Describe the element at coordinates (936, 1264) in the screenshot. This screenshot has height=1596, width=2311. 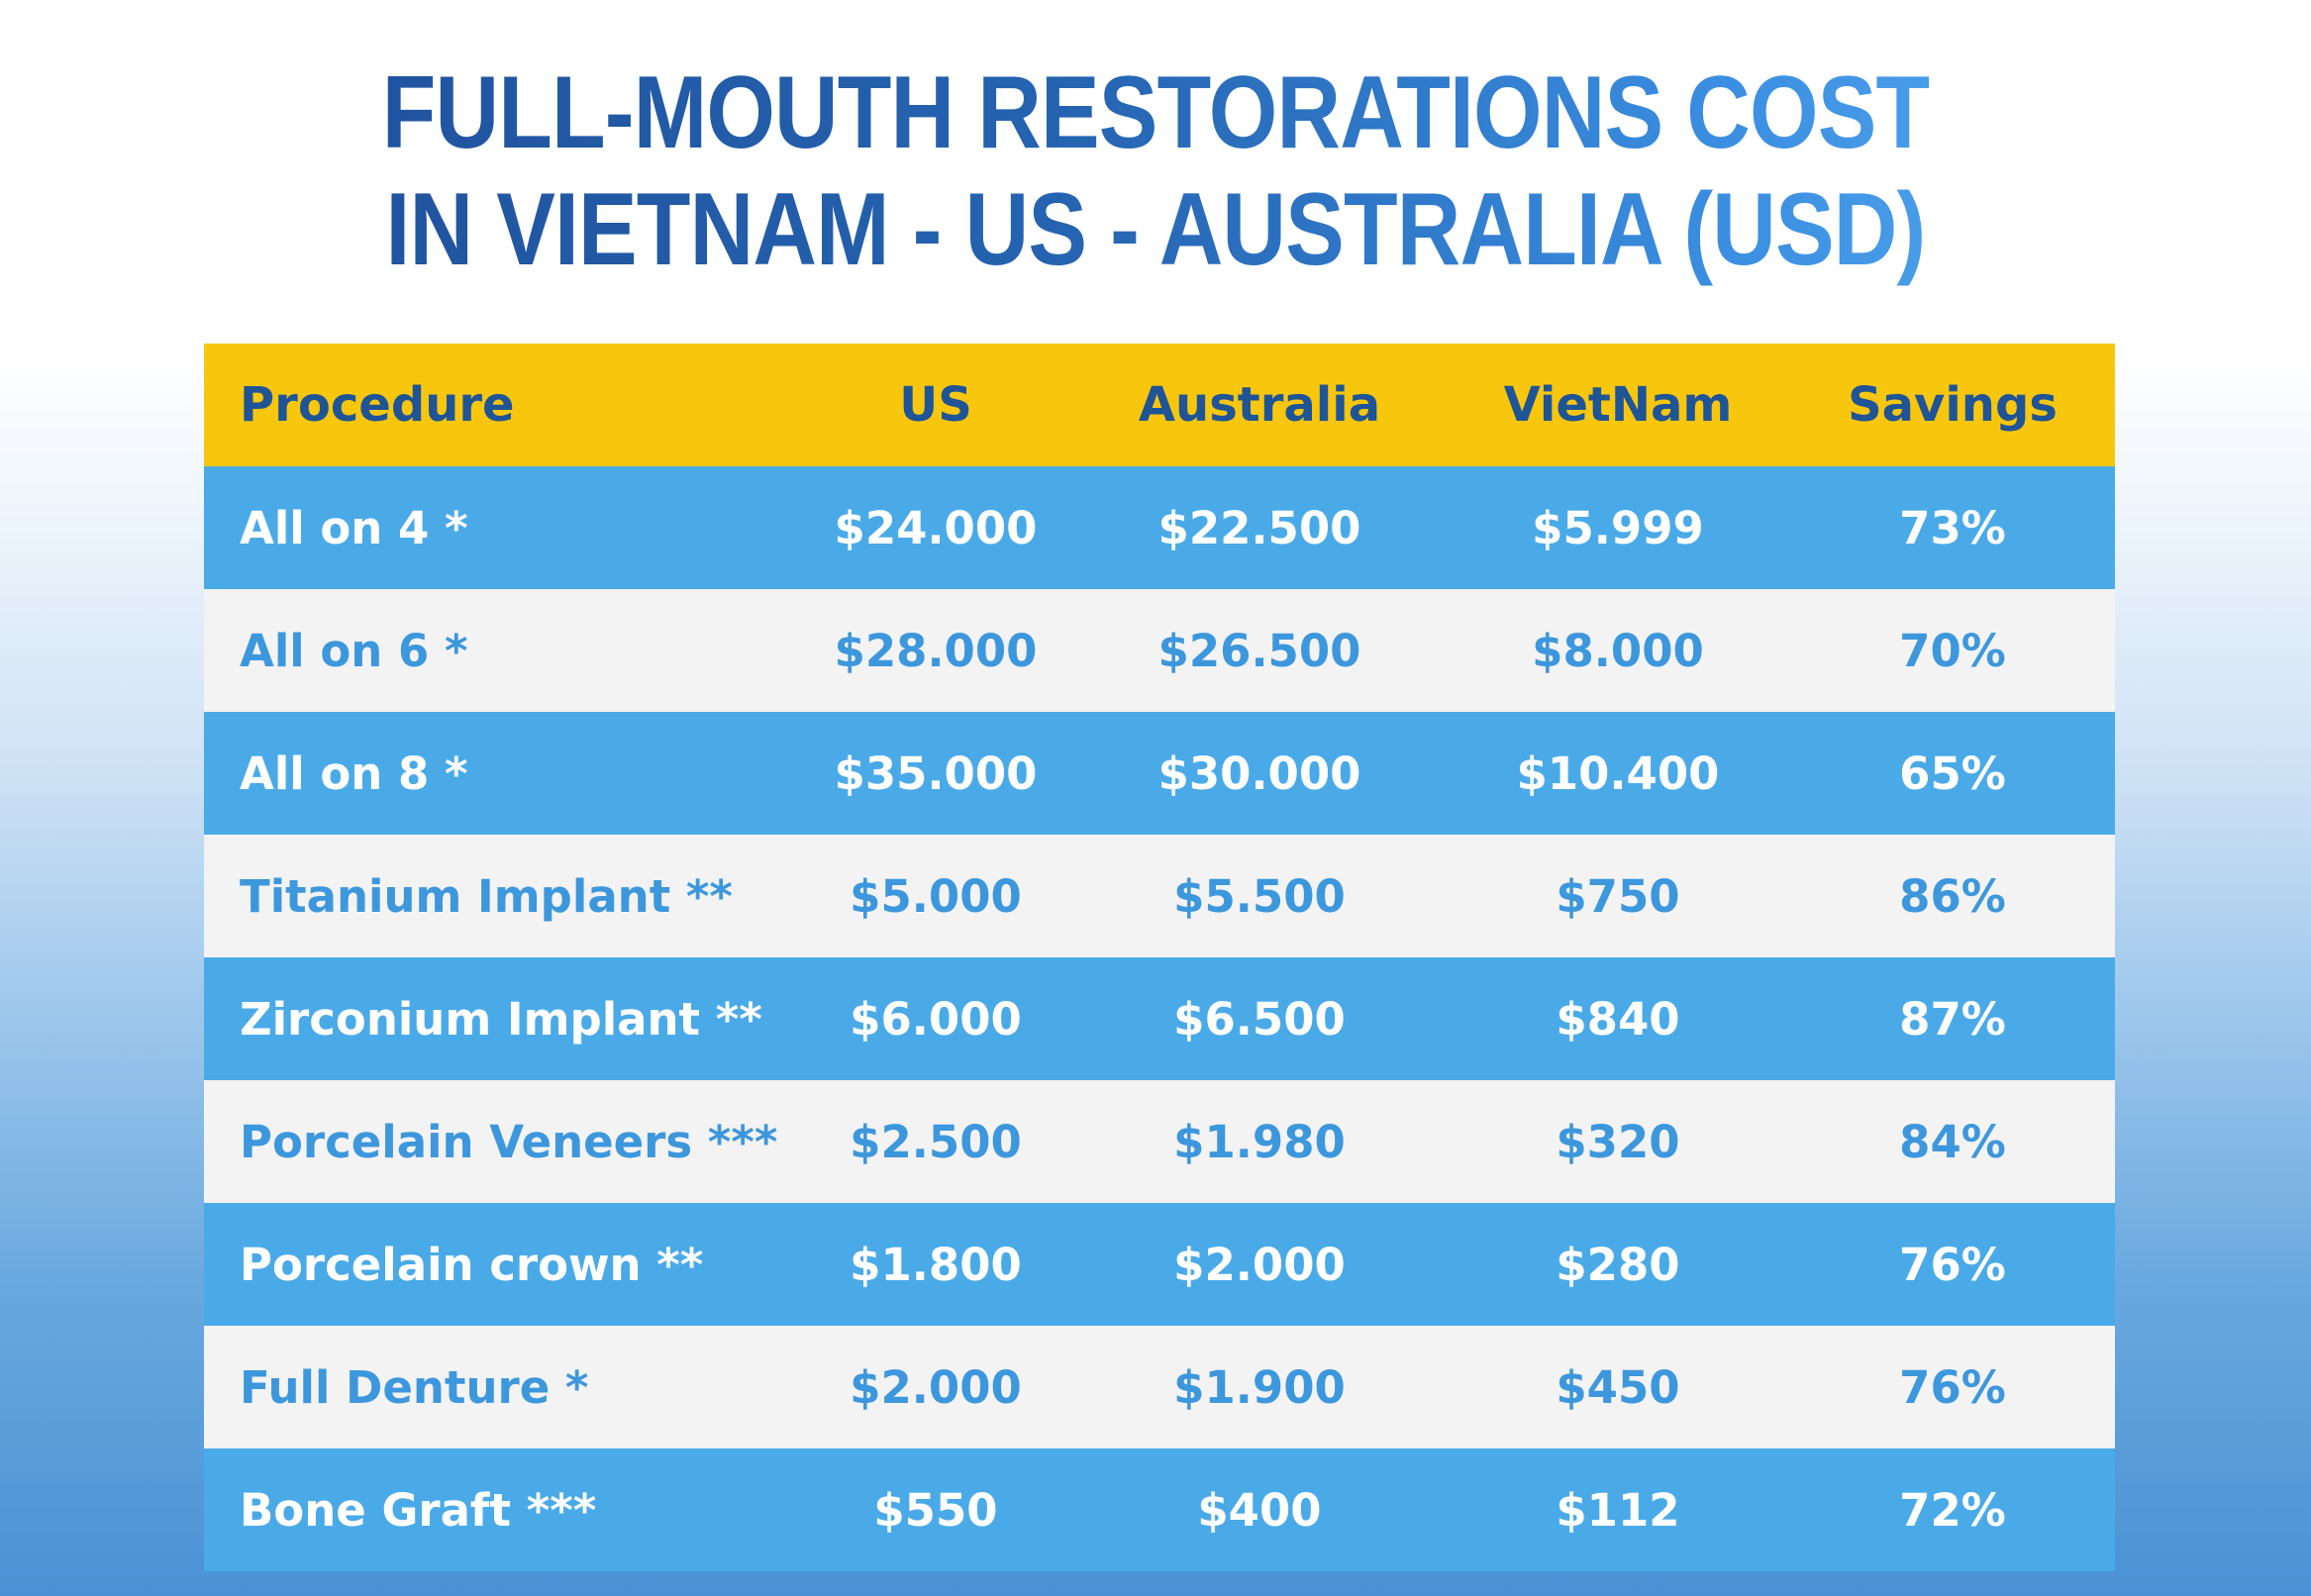
I see `us-price-cell: $1.800` at that location.